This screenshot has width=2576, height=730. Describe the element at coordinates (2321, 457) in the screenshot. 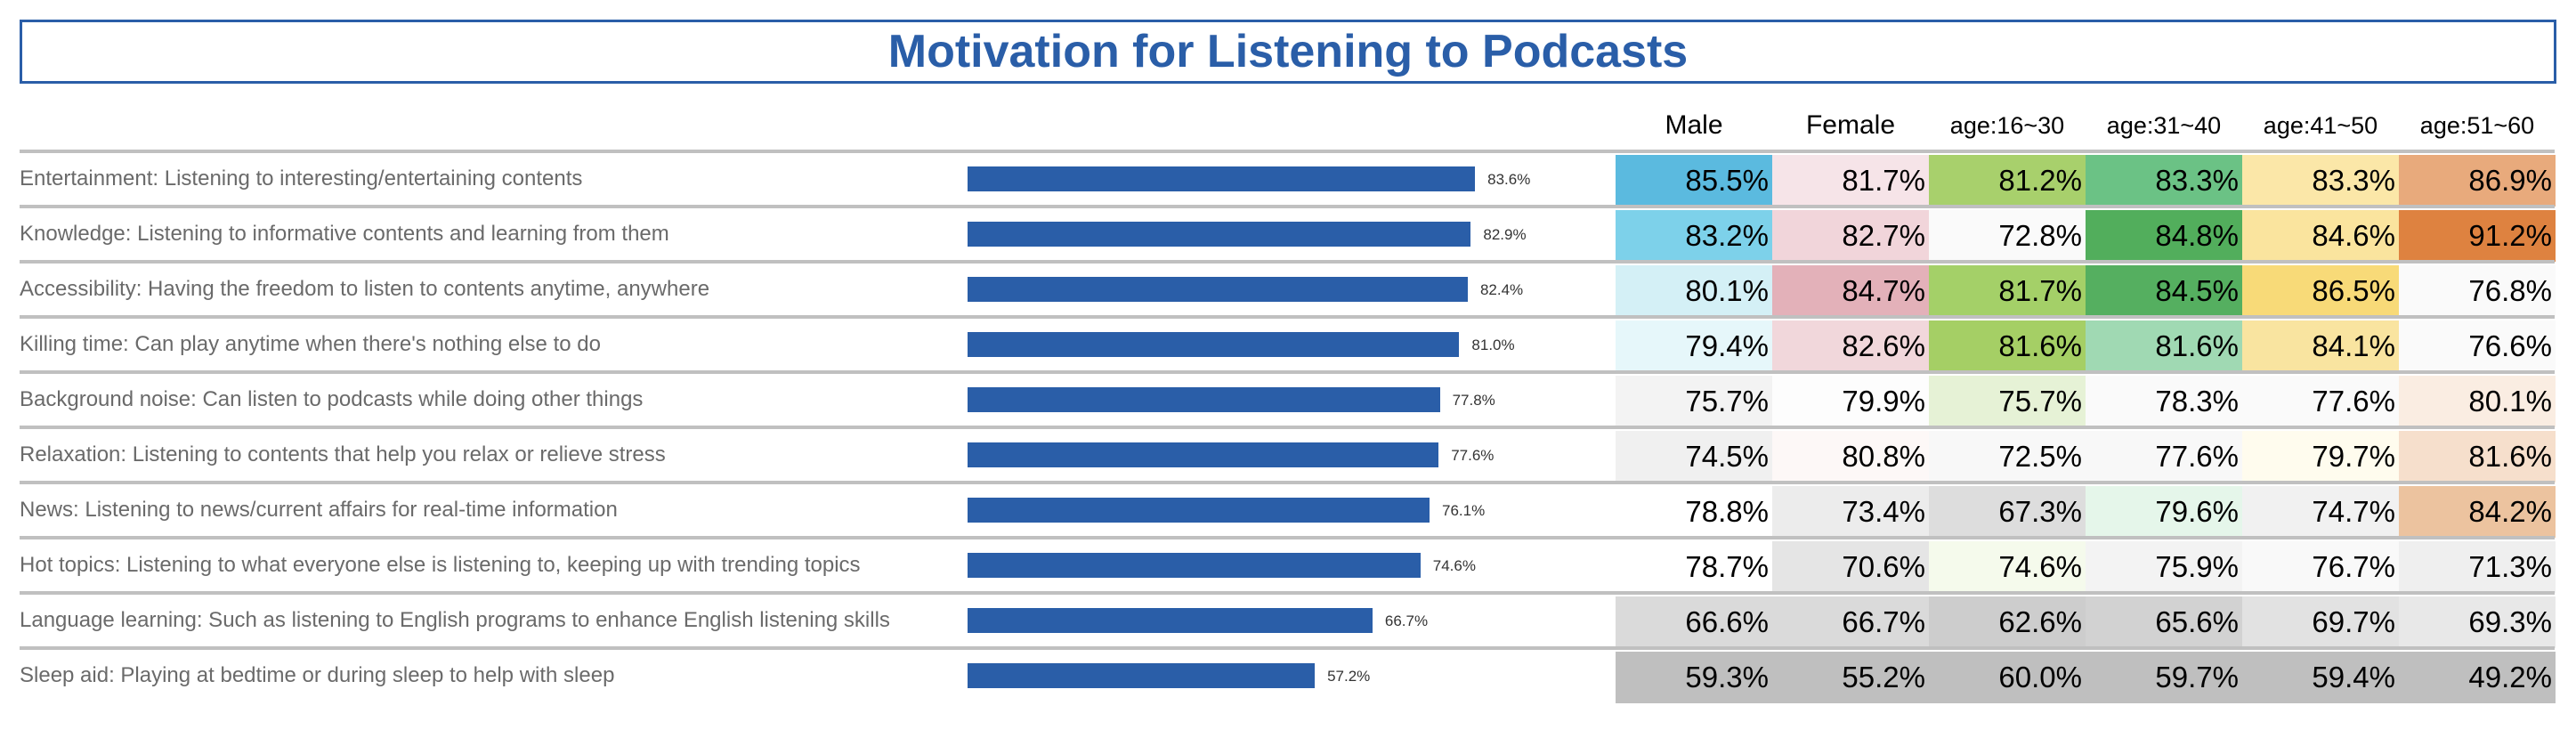

I see `heatmap-cell: 79.7%` at that location.